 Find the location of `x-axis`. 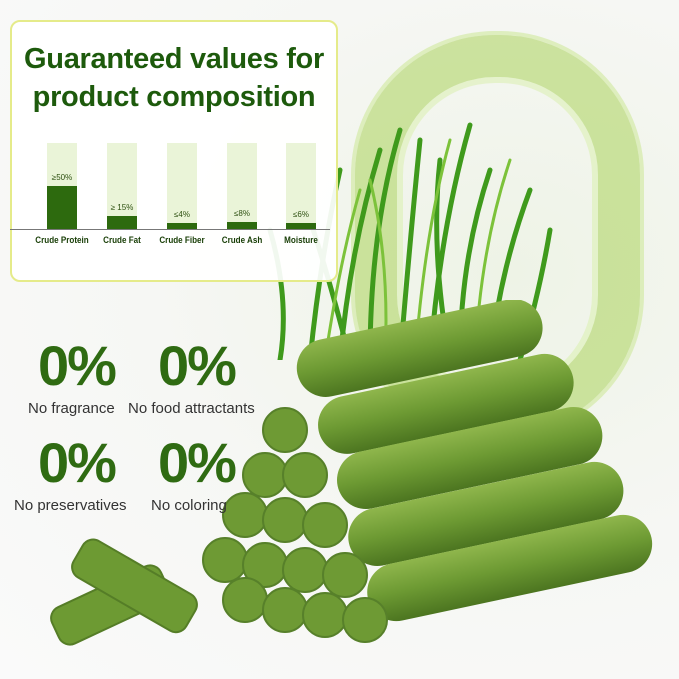

x-axis is located at coordinates (170, 229).